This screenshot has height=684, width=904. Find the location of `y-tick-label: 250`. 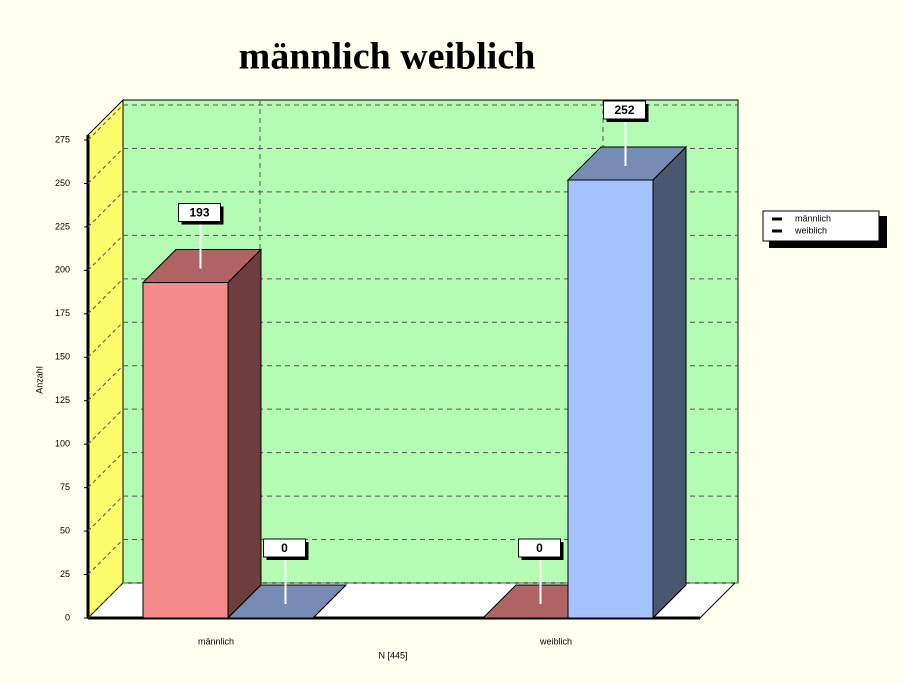

y-tick-label: 250 is located at coordinates (62, 183).